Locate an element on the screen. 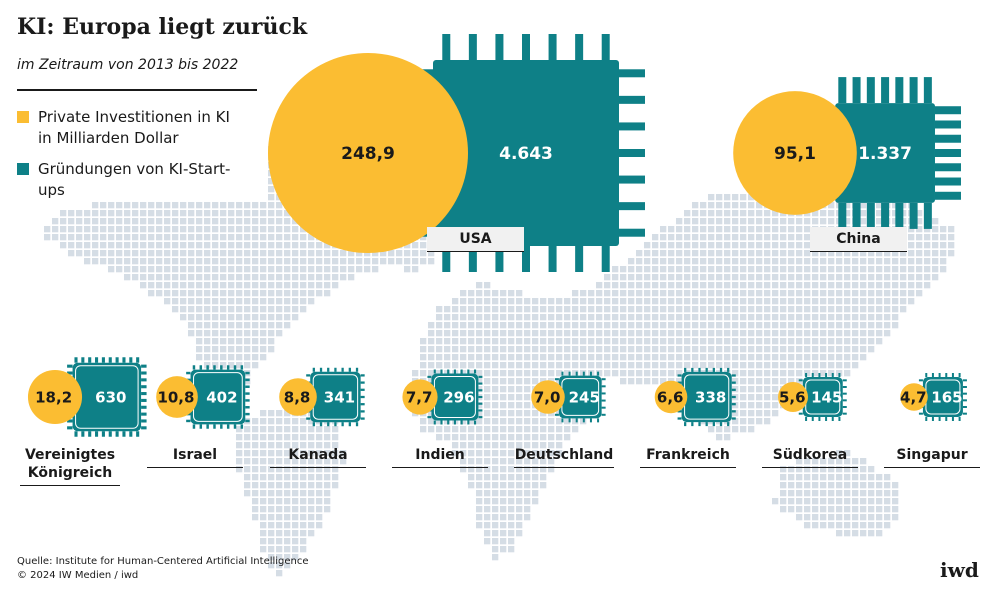  investment-circle-usa is located at coordinates (368, 153).